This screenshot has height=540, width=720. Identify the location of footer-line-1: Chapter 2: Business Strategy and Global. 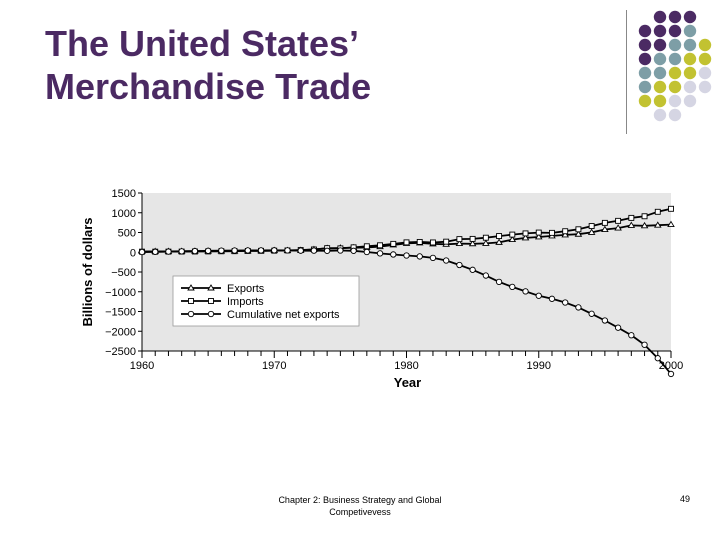
(360, 500).